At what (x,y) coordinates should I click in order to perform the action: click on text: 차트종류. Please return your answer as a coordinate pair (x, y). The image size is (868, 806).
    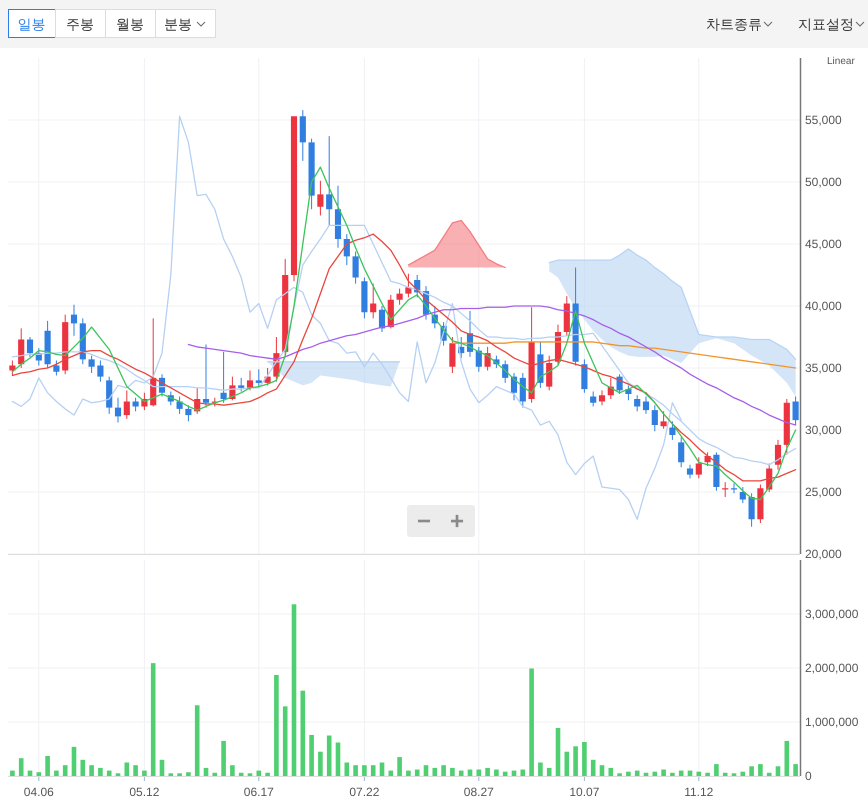
    Looking at the image, I should click on (734, 24).